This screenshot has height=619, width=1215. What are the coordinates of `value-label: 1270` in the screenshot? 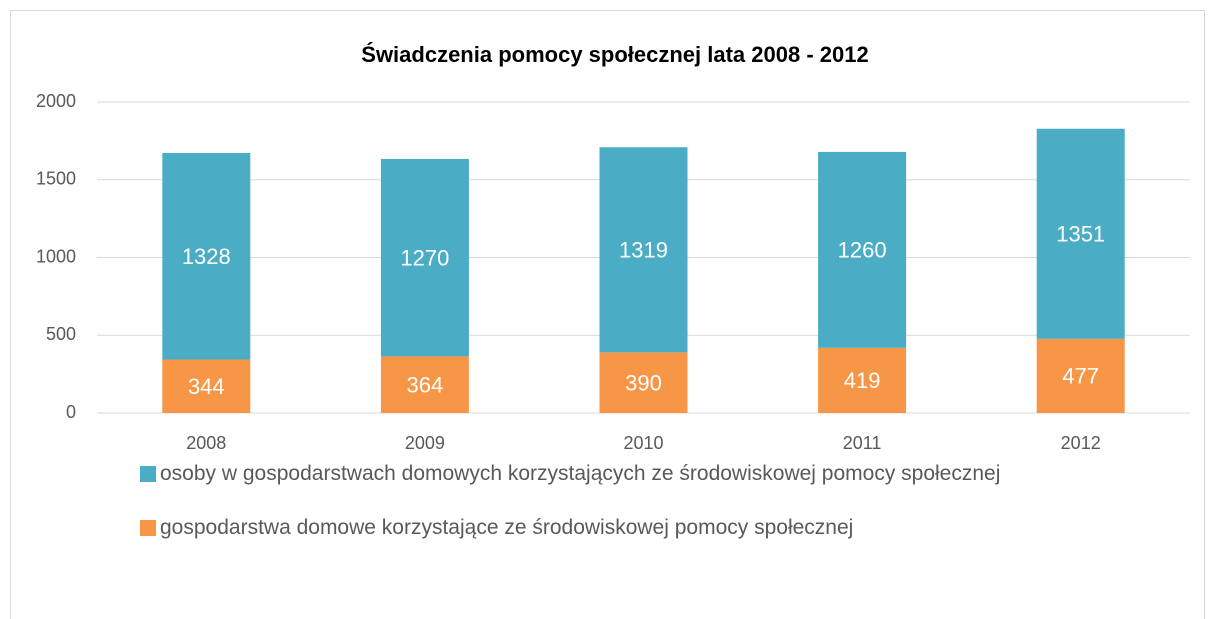 It's located at (424, 257).